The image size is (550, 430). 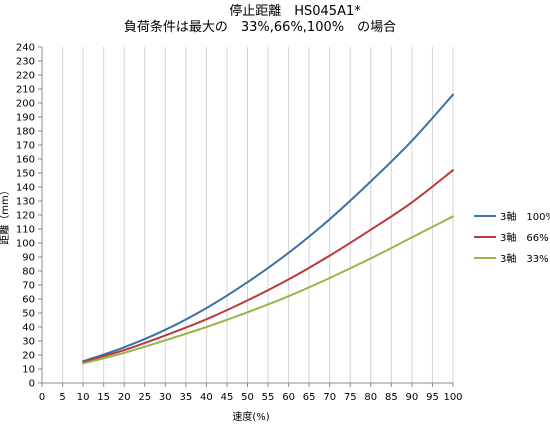 What do you see at coordinates (260, 27) in the screenshot?
I see `chart-subtitle: 負荷条件は最大の 33%,66%,100% の場合` at bounding box center [260, 27].